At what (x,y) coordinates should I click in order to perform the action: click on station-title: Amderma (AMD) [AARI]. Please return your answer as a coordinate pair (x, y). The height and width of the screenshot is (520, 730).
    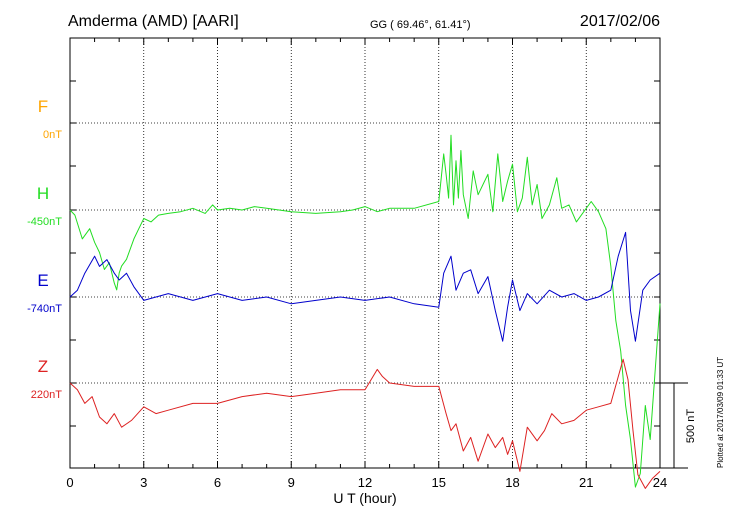
    Looking at the image, I should click on (153, 21).